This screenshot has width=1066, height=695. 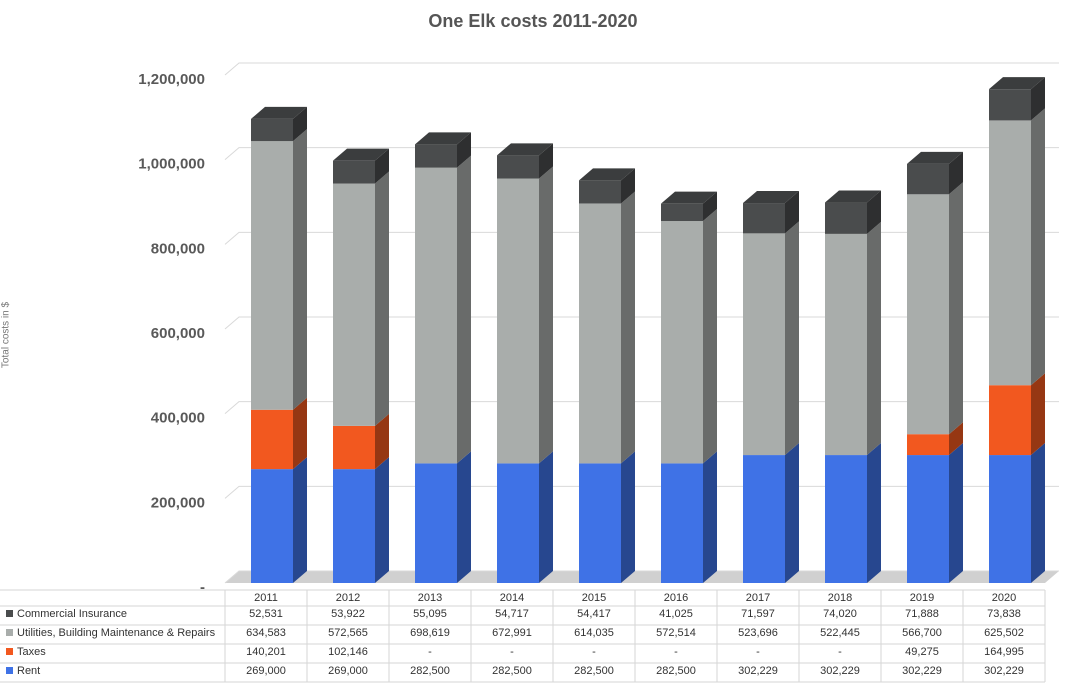 I want to click on table-cell: 55,095, so click(x=430, y=614).